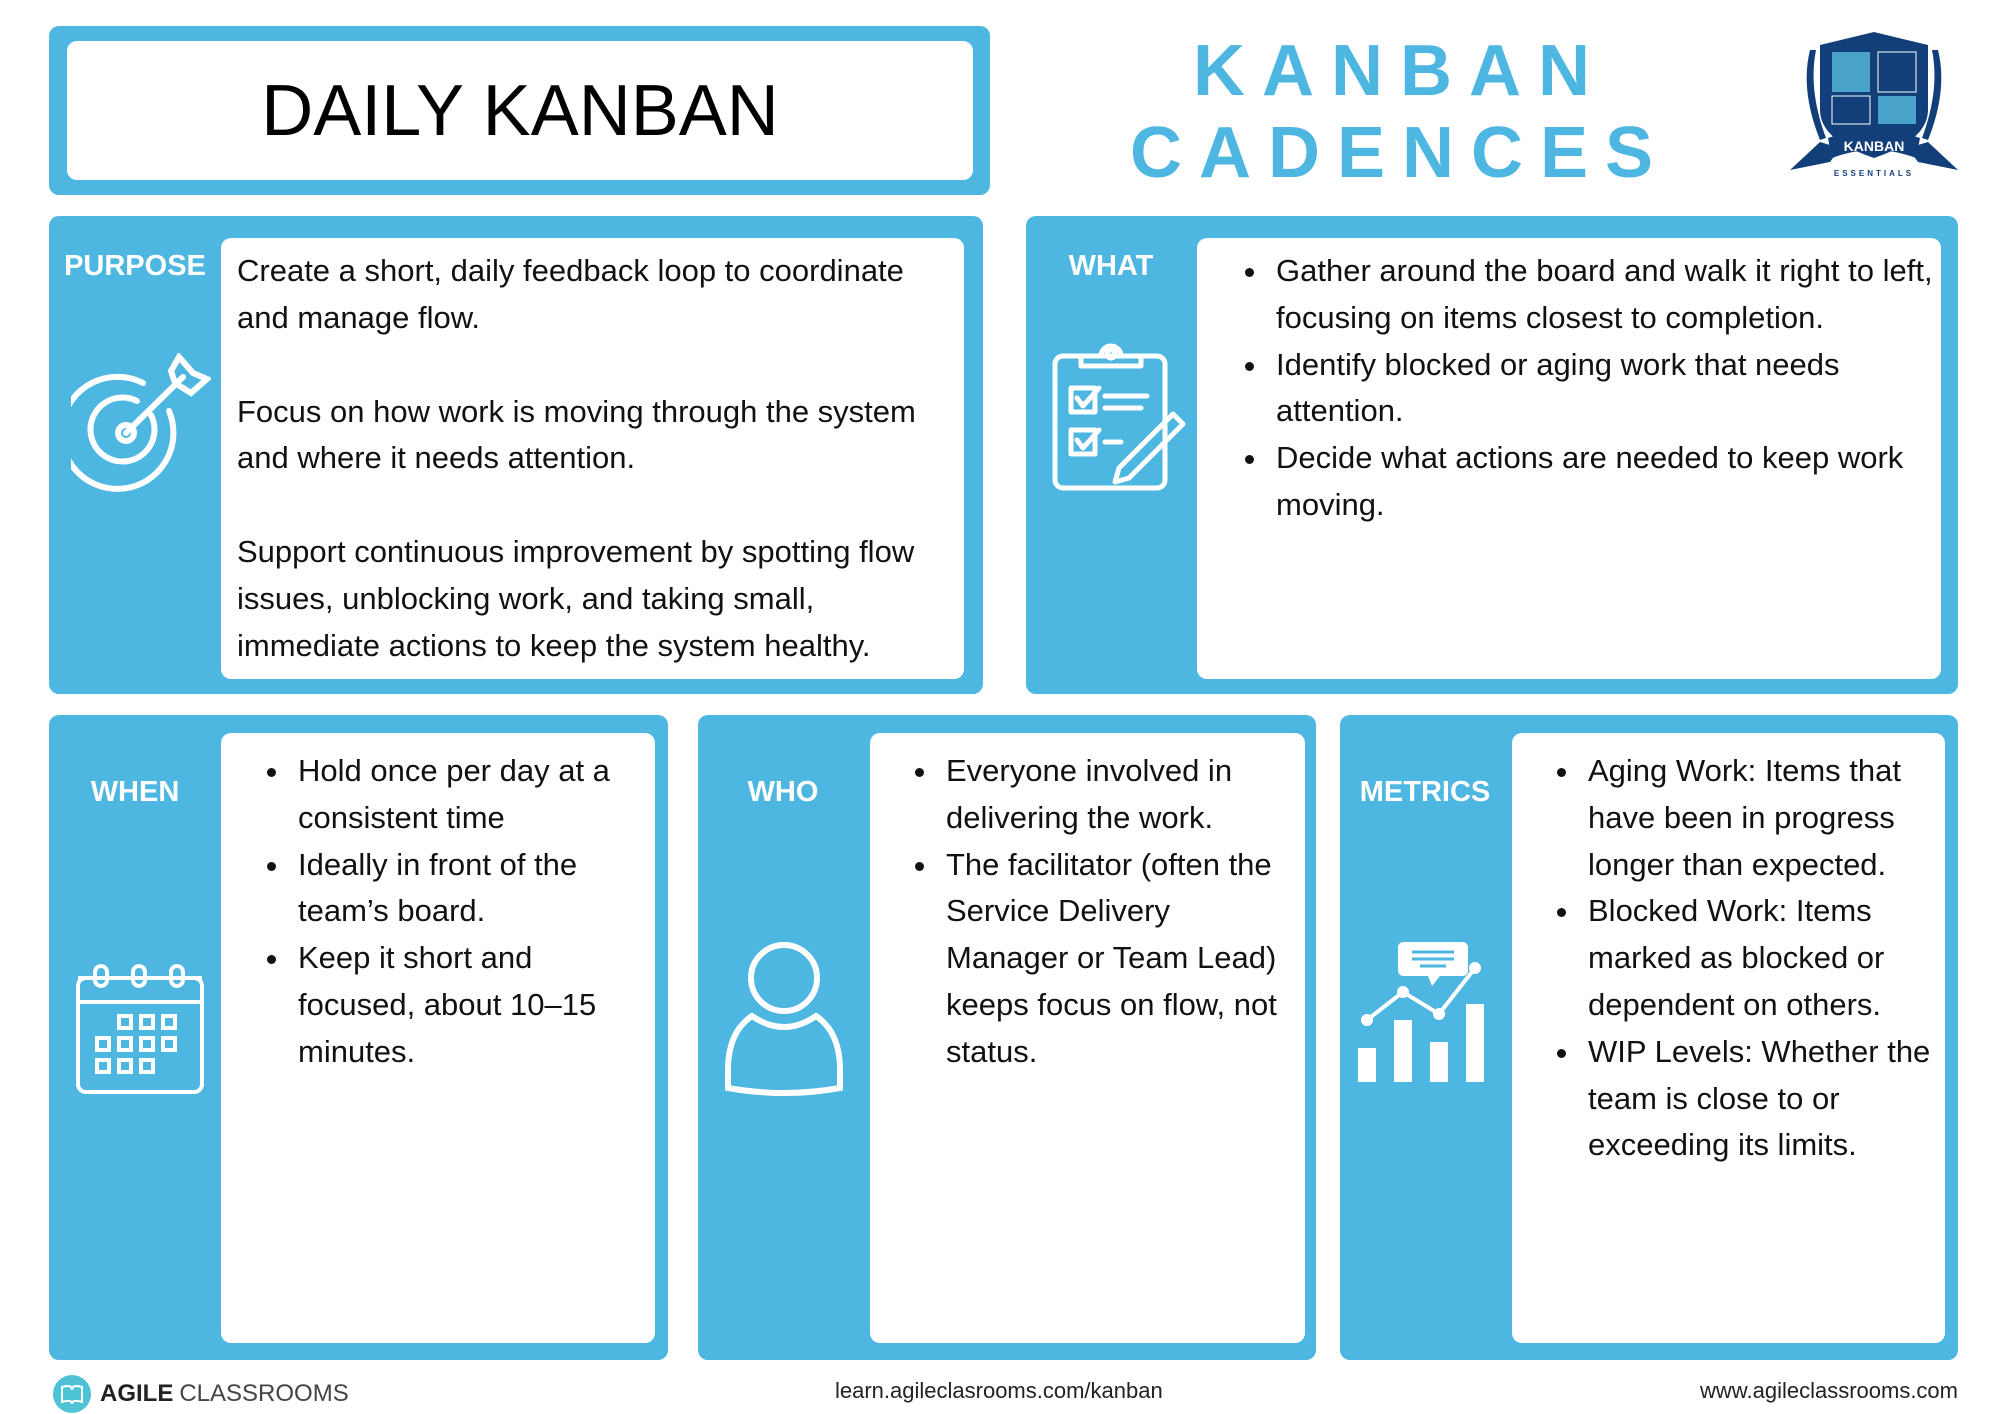 The height and width of the screenshot is (1414, 2000). I want to click on list-item: Hold once per day at a consistent time, so click(469, 795).